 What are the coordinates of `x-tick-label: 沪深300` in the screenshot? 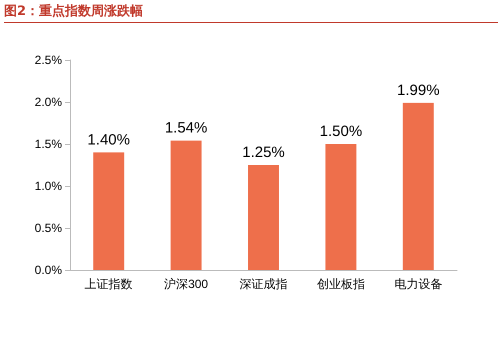 It's located at (186, 284).